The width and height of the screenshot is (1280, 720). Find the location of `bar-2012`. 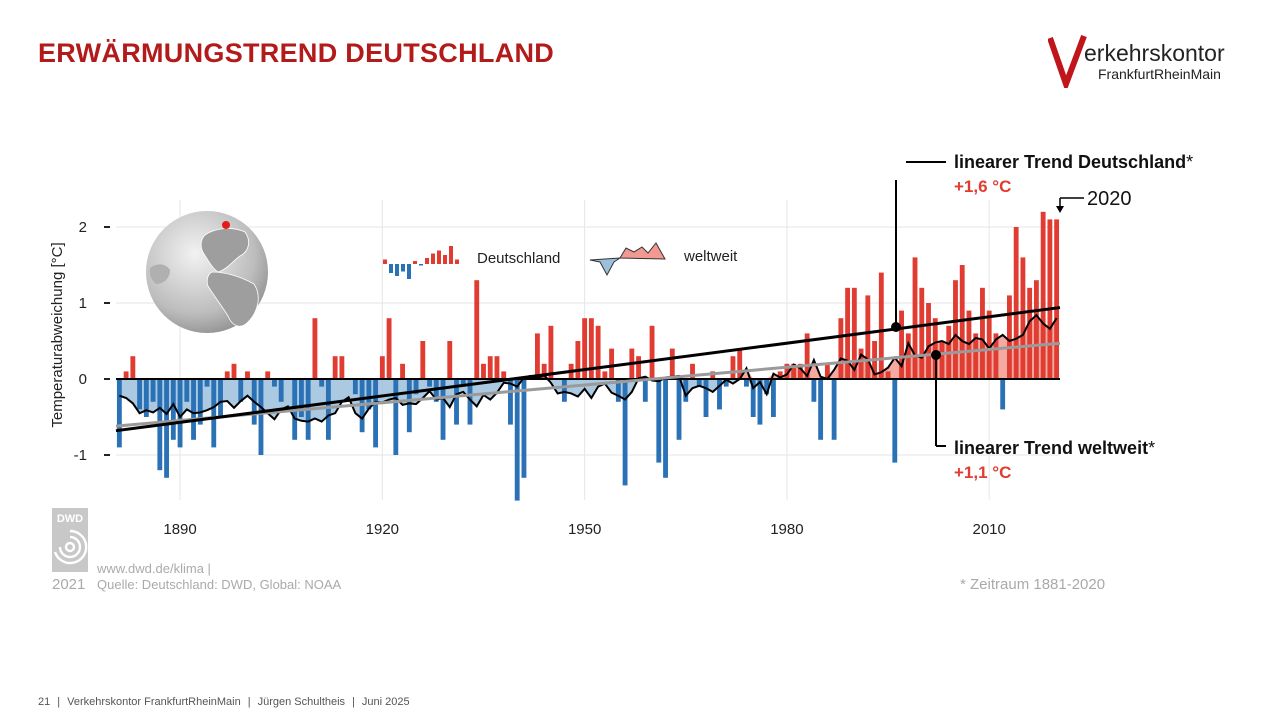

bar-2012 is located at coordinates (1003, 394).